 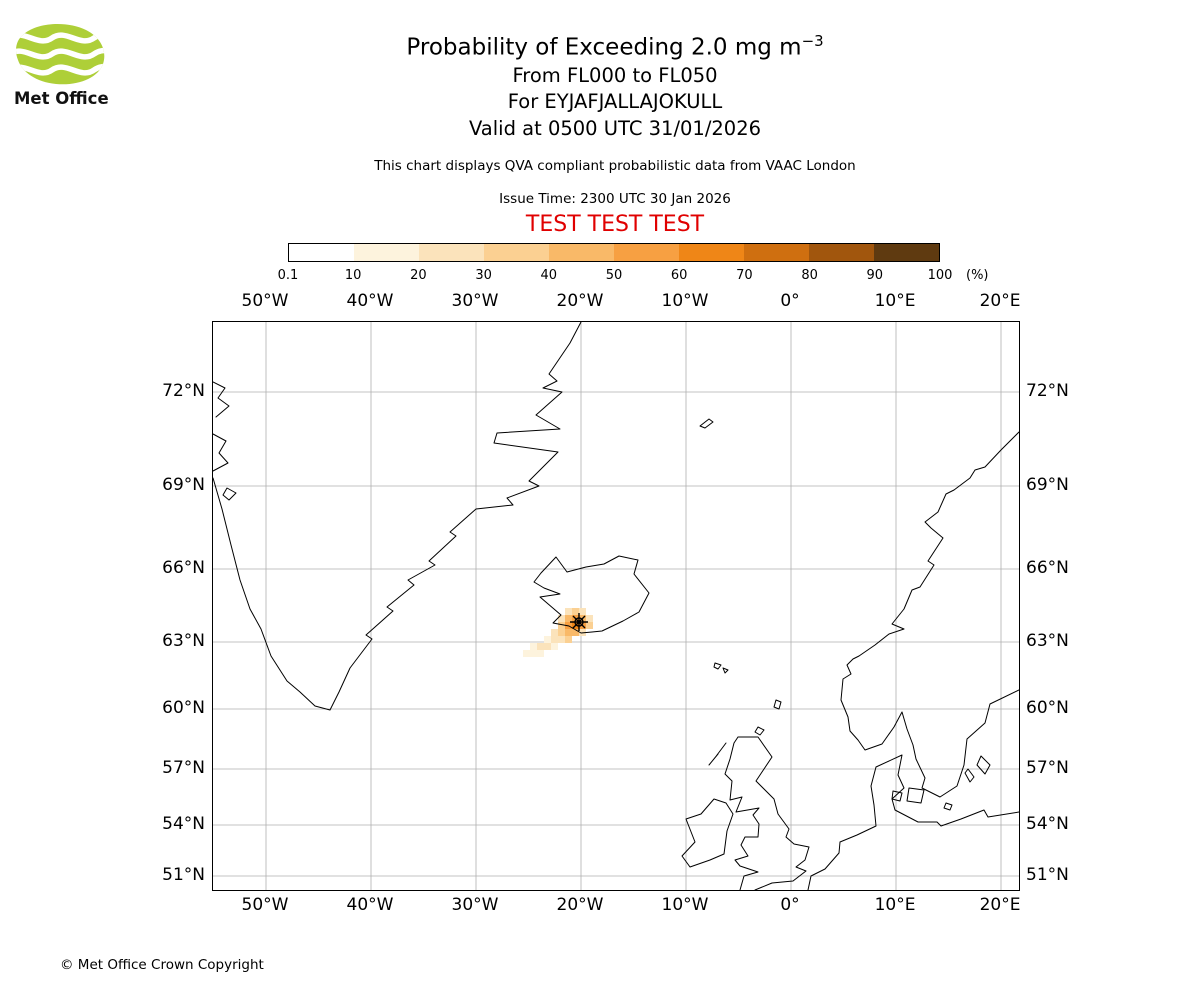 I want to click on volcano-name-line: For EYJAFJALLAJOKULL, so click(x=615, y=102).